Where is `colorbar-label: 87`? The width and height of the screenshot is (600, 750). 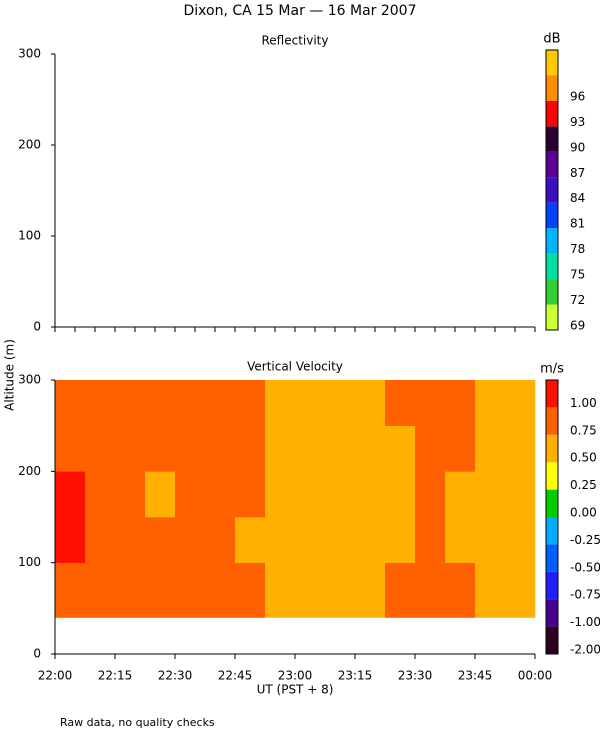 colorbar-label: 87 is located at coordinates (577, 173).